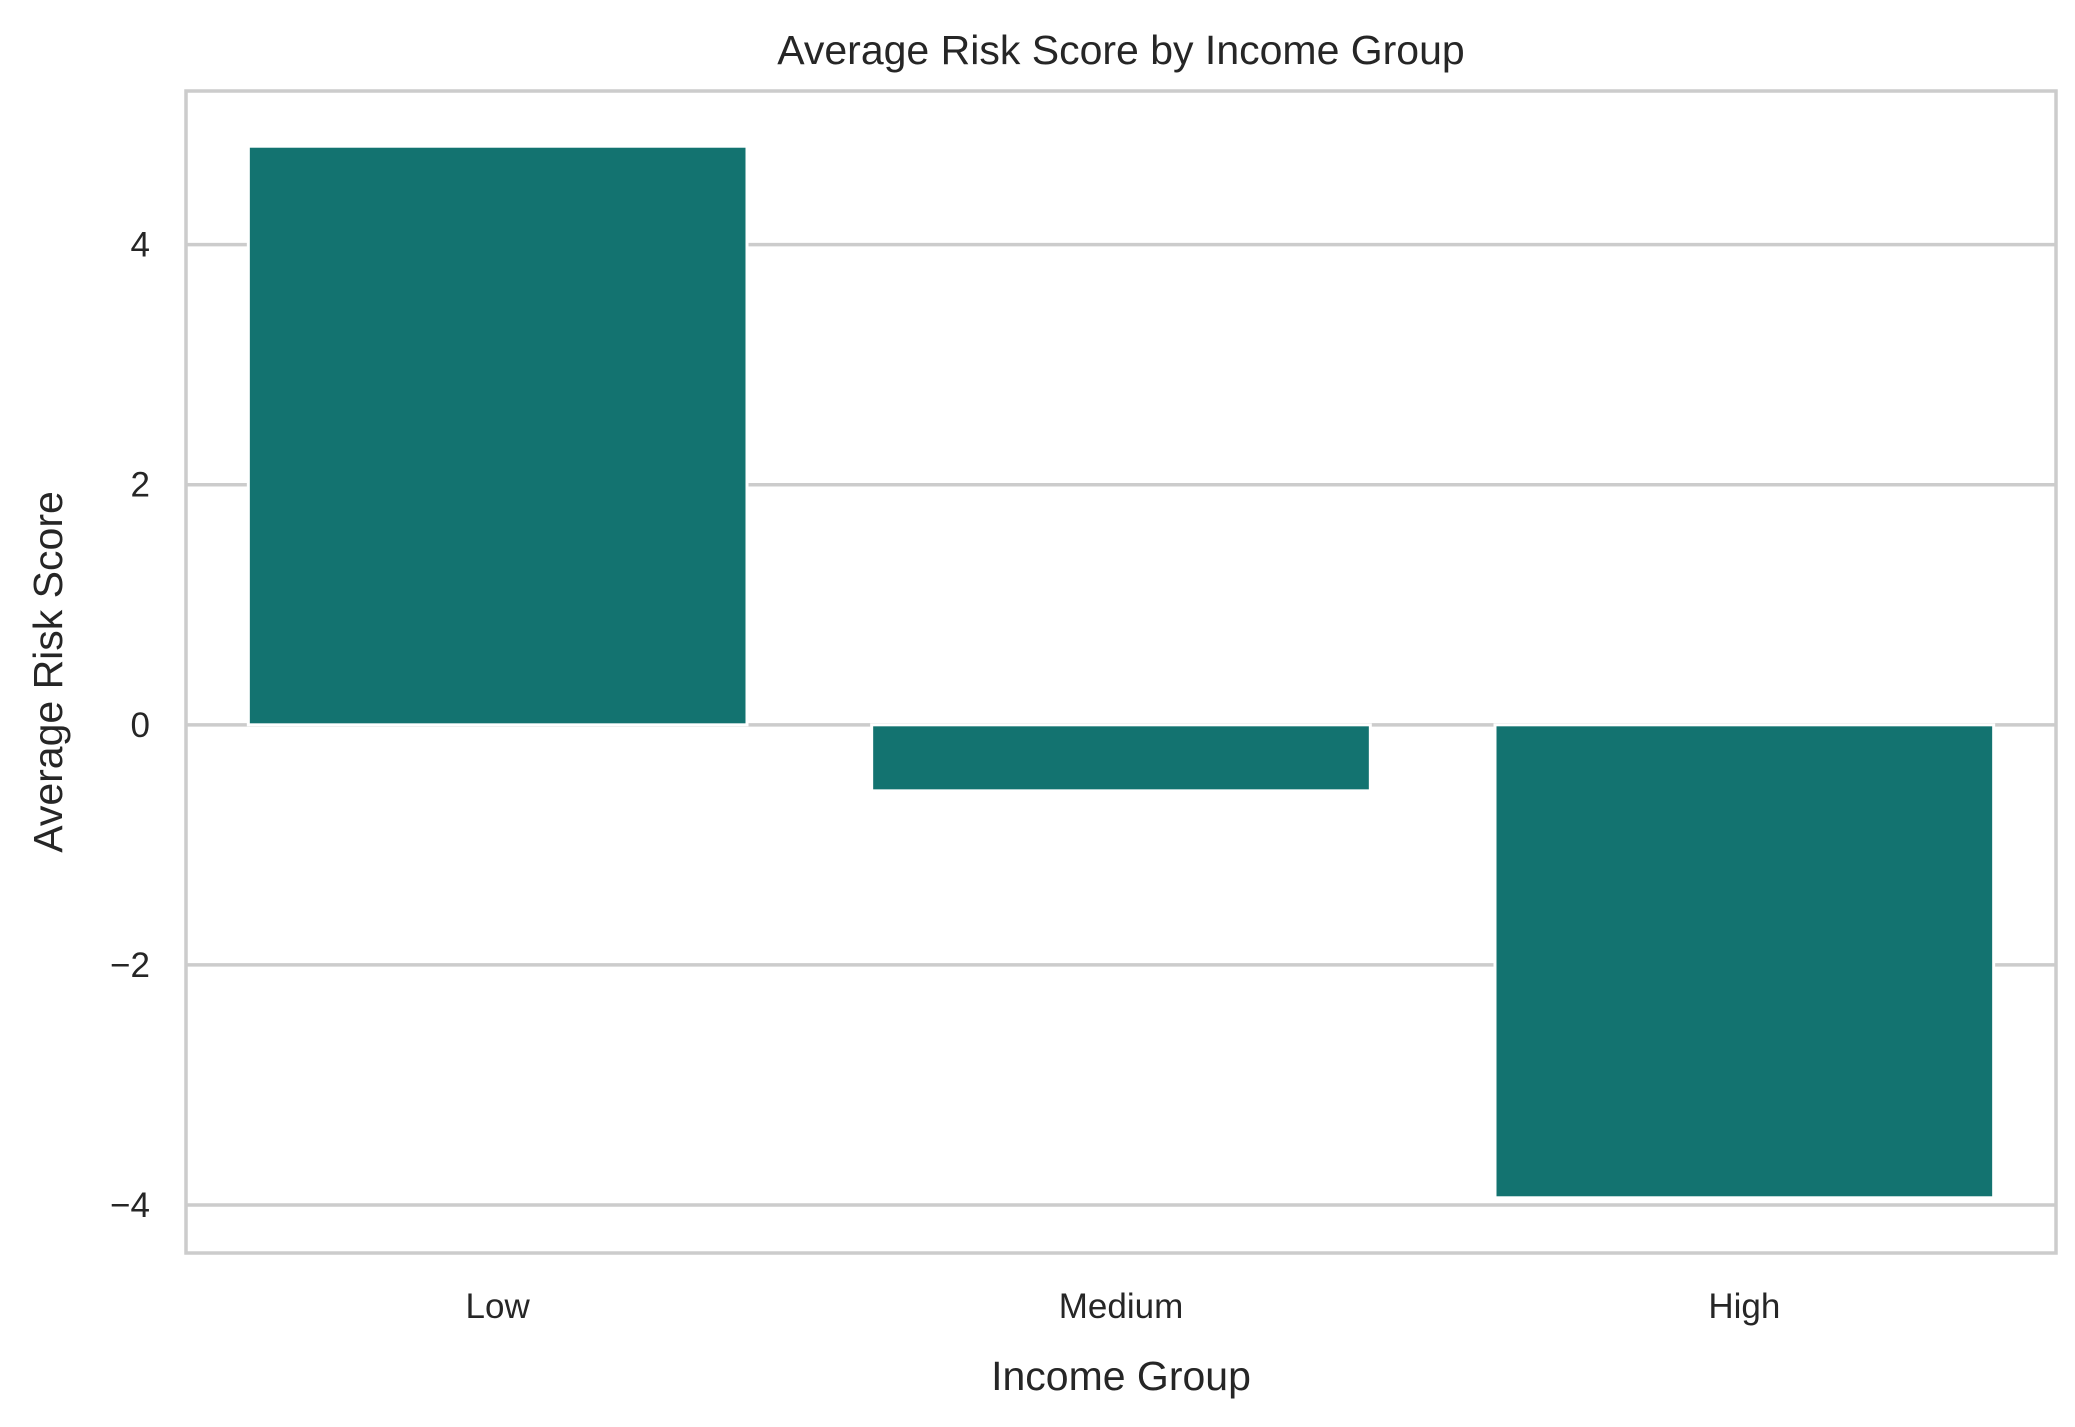 The width and height of the screenshot is (2075, 1427). I want to click on y-tick-label: 2, so click(140, 485).